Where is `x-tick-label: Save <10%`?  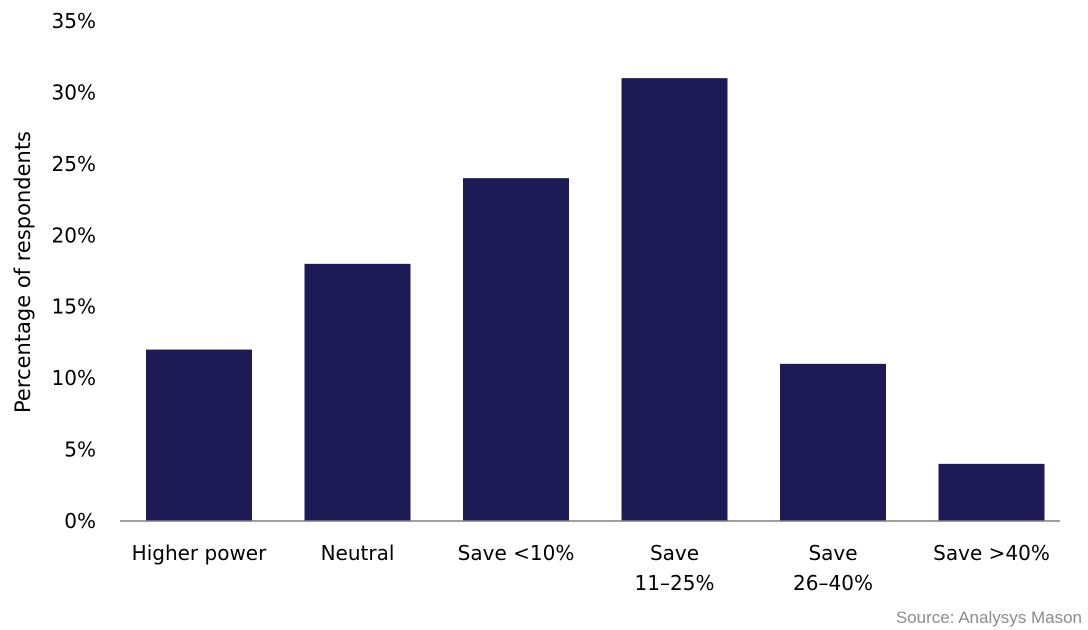
x-tick-label: Save <10% is located at coordinates (516, 553).